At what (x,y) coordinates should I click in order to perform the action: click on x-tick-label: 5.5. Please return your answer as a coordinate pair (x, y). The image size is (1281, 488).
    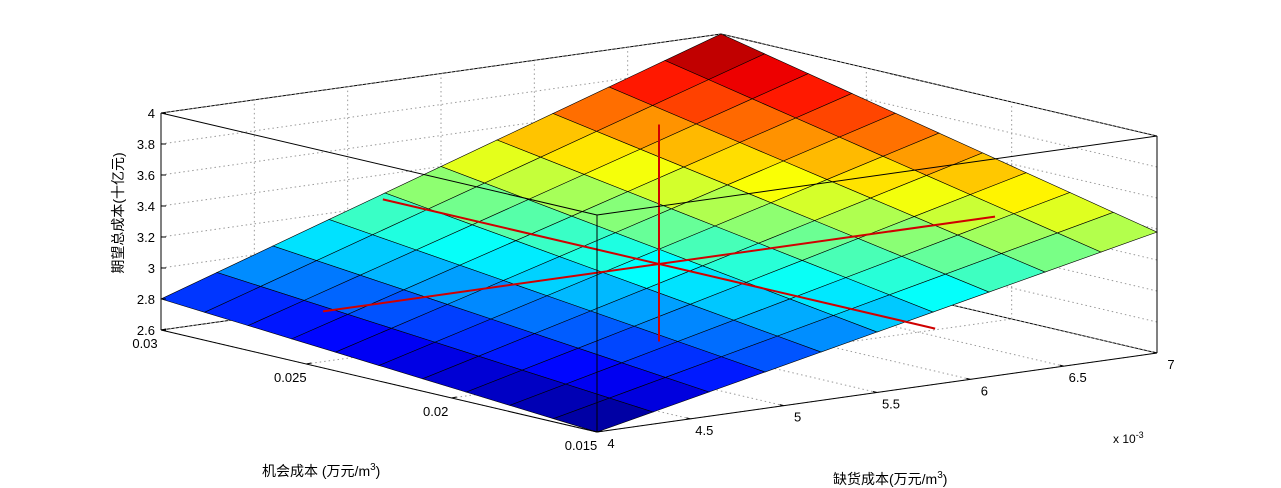
    Looking at the image, I should click on (891, 404).